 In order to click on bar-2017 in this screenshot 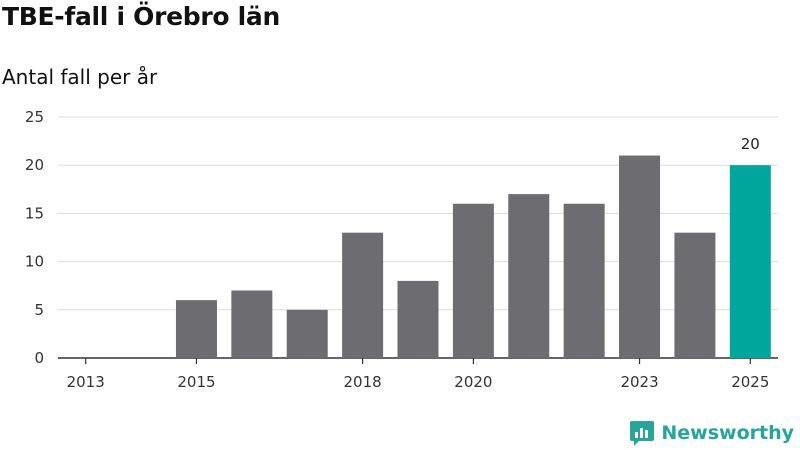, I will do `click(307, 333)`.